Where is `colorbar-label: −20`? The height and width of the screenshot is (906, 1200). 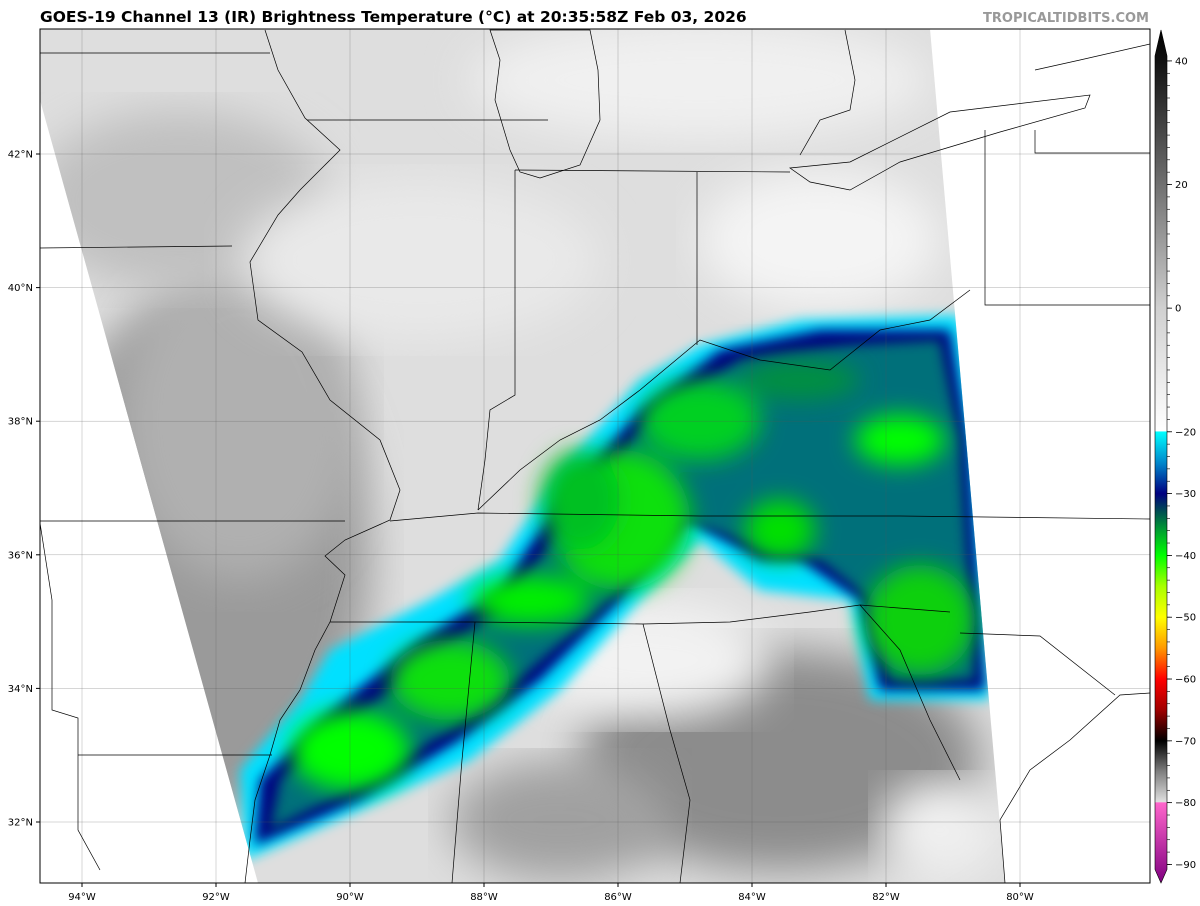 colorbar-label: −20 is located at coordinates (1185, 432).